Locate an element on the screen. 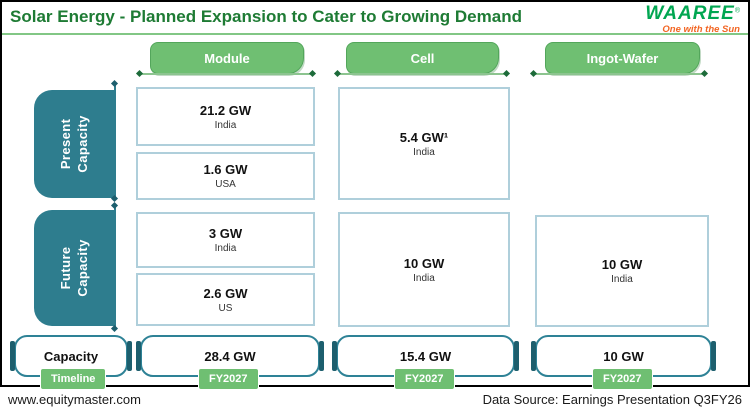 The height and width of the screenshot is (411, 750). row-label-text: Present Capacity is located at coordinates (73, 144).